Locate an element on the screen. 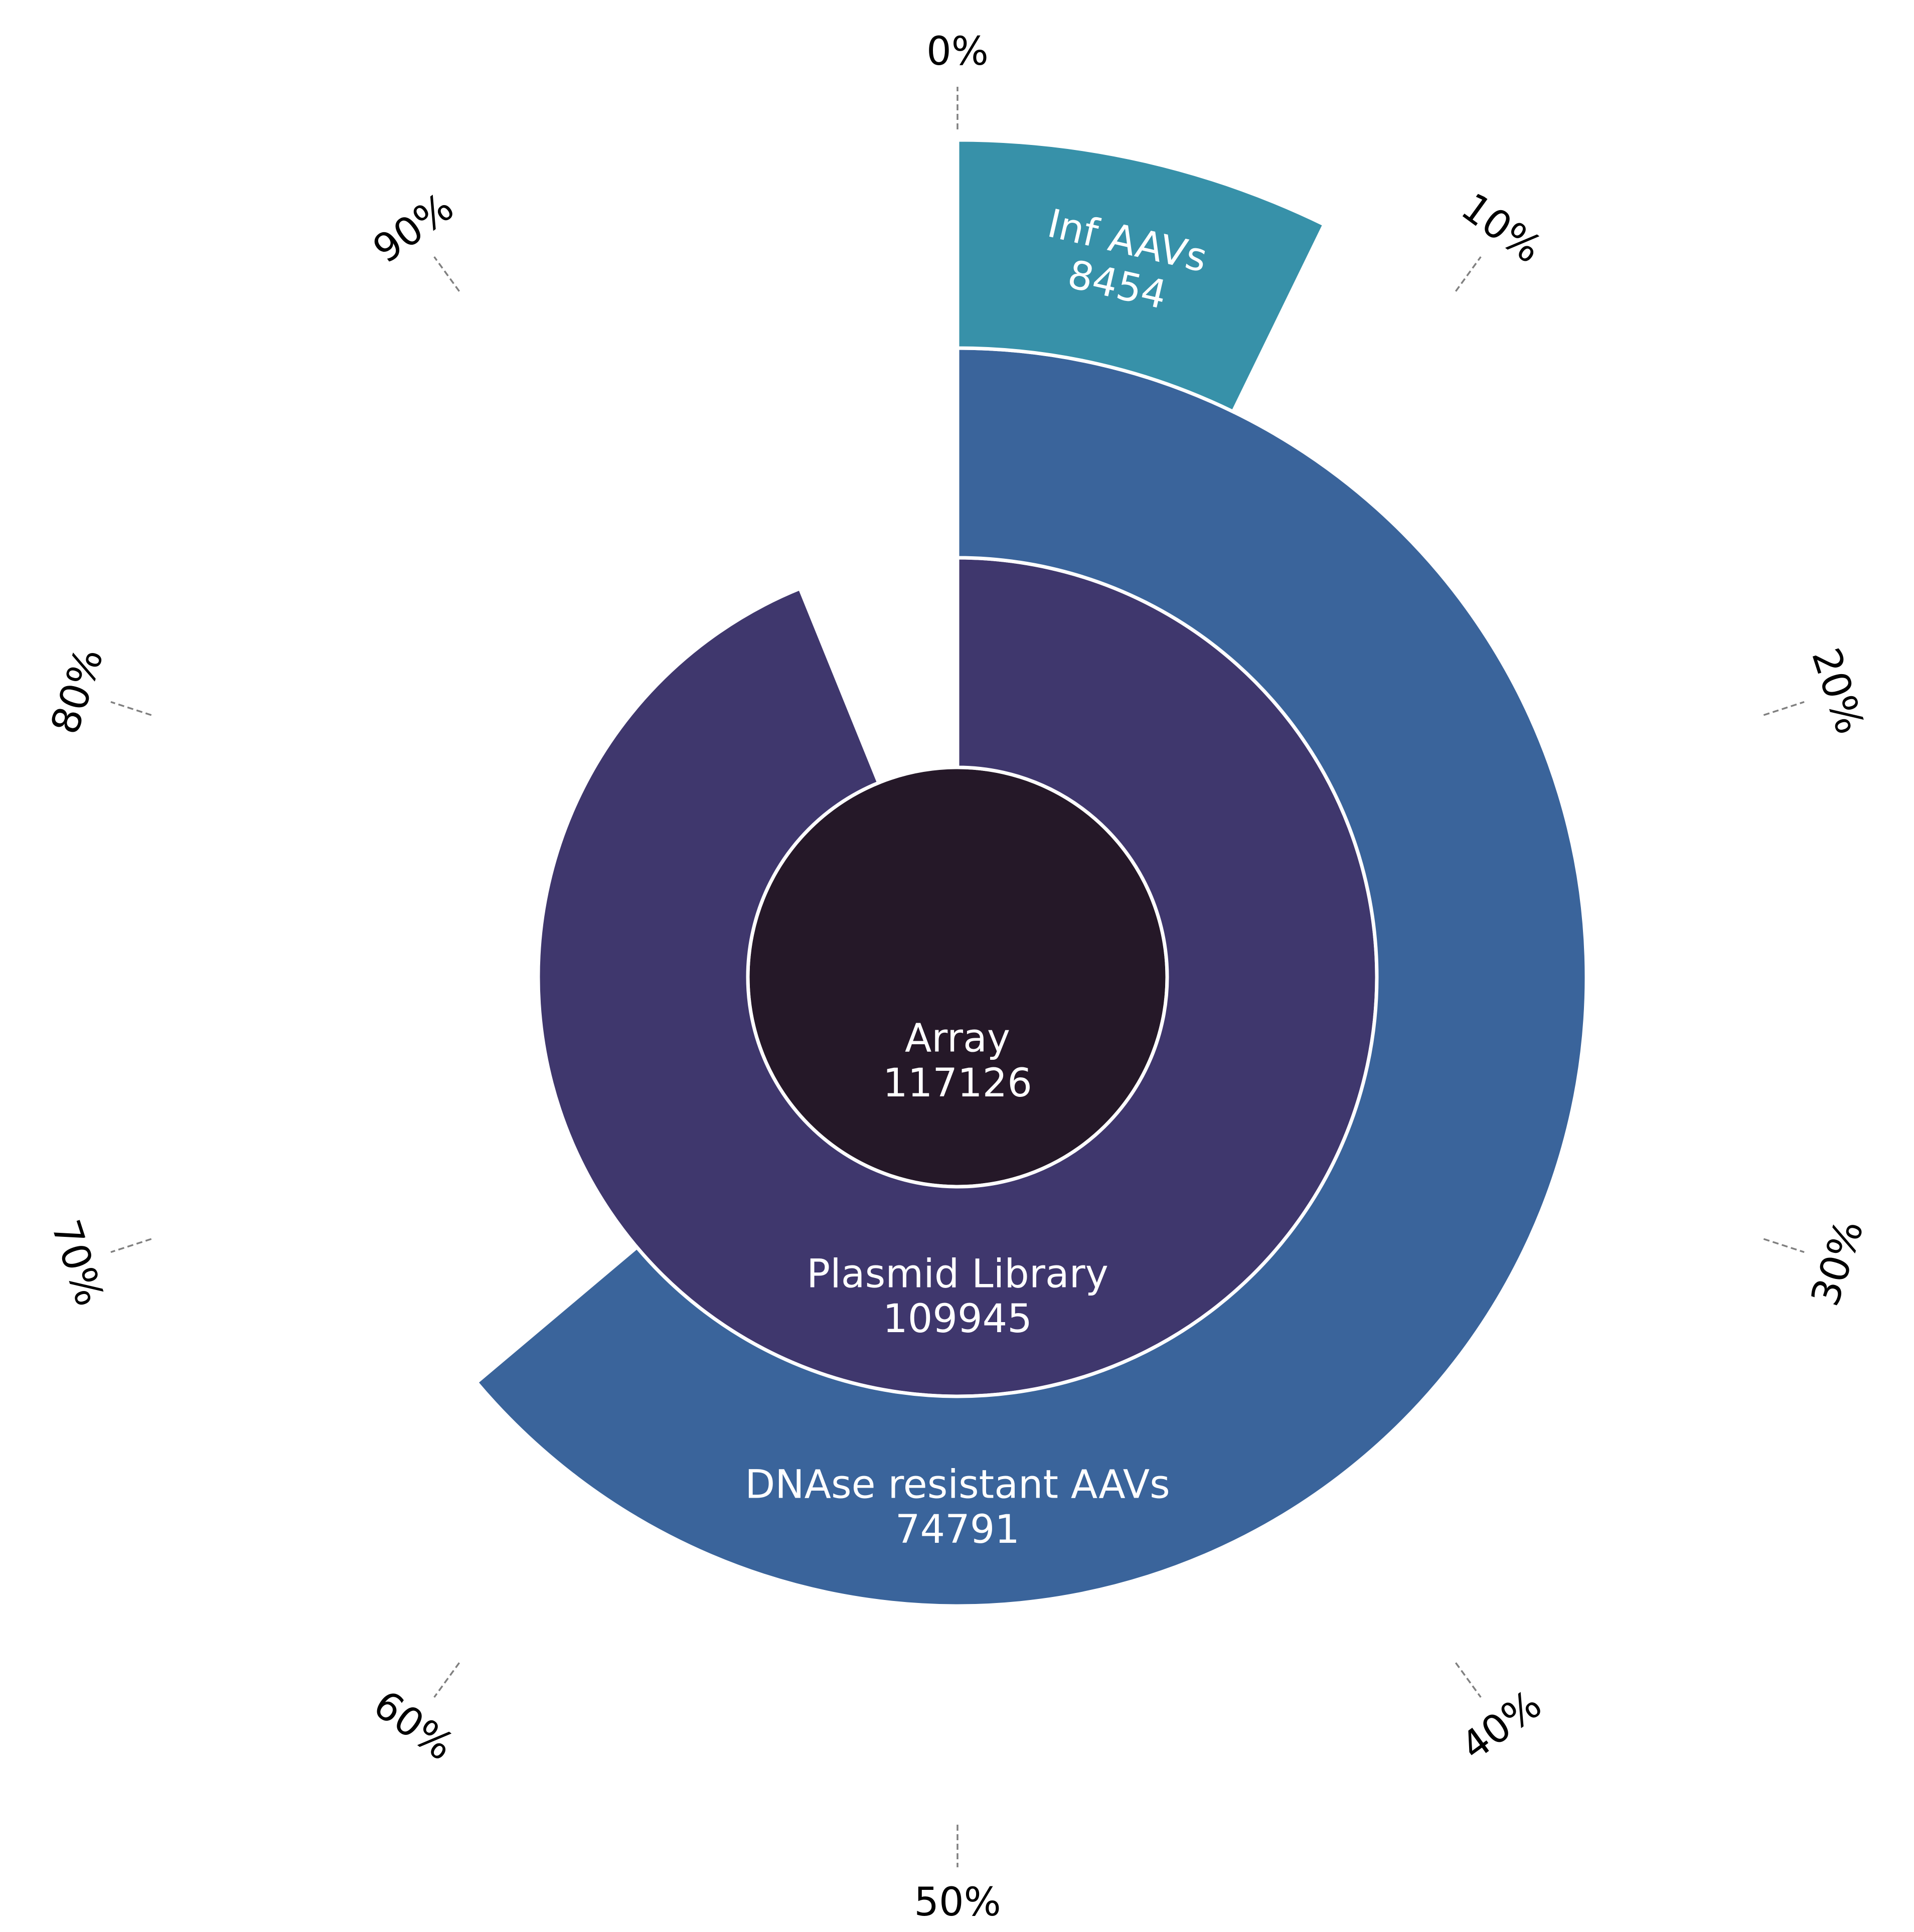  ring-array is located at coordinates (958, 977).